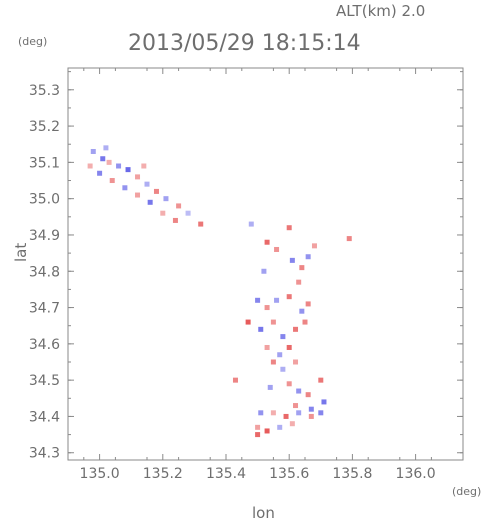 Image resolution: width=491 pixels, height=521 pixels. What do you see at coordinates (44, 454) in the screenshot?
I see `y-tick-label: 34.3` at bounding box center [44, 454].